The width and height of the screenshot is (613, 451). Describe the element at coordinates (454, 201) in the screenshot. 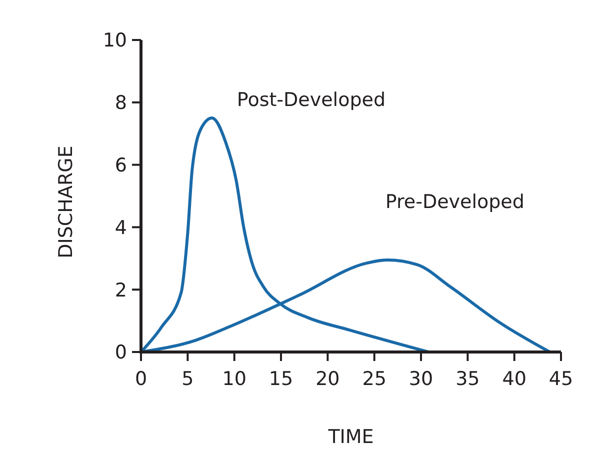

I see `text: Pre-Developed` at that location.